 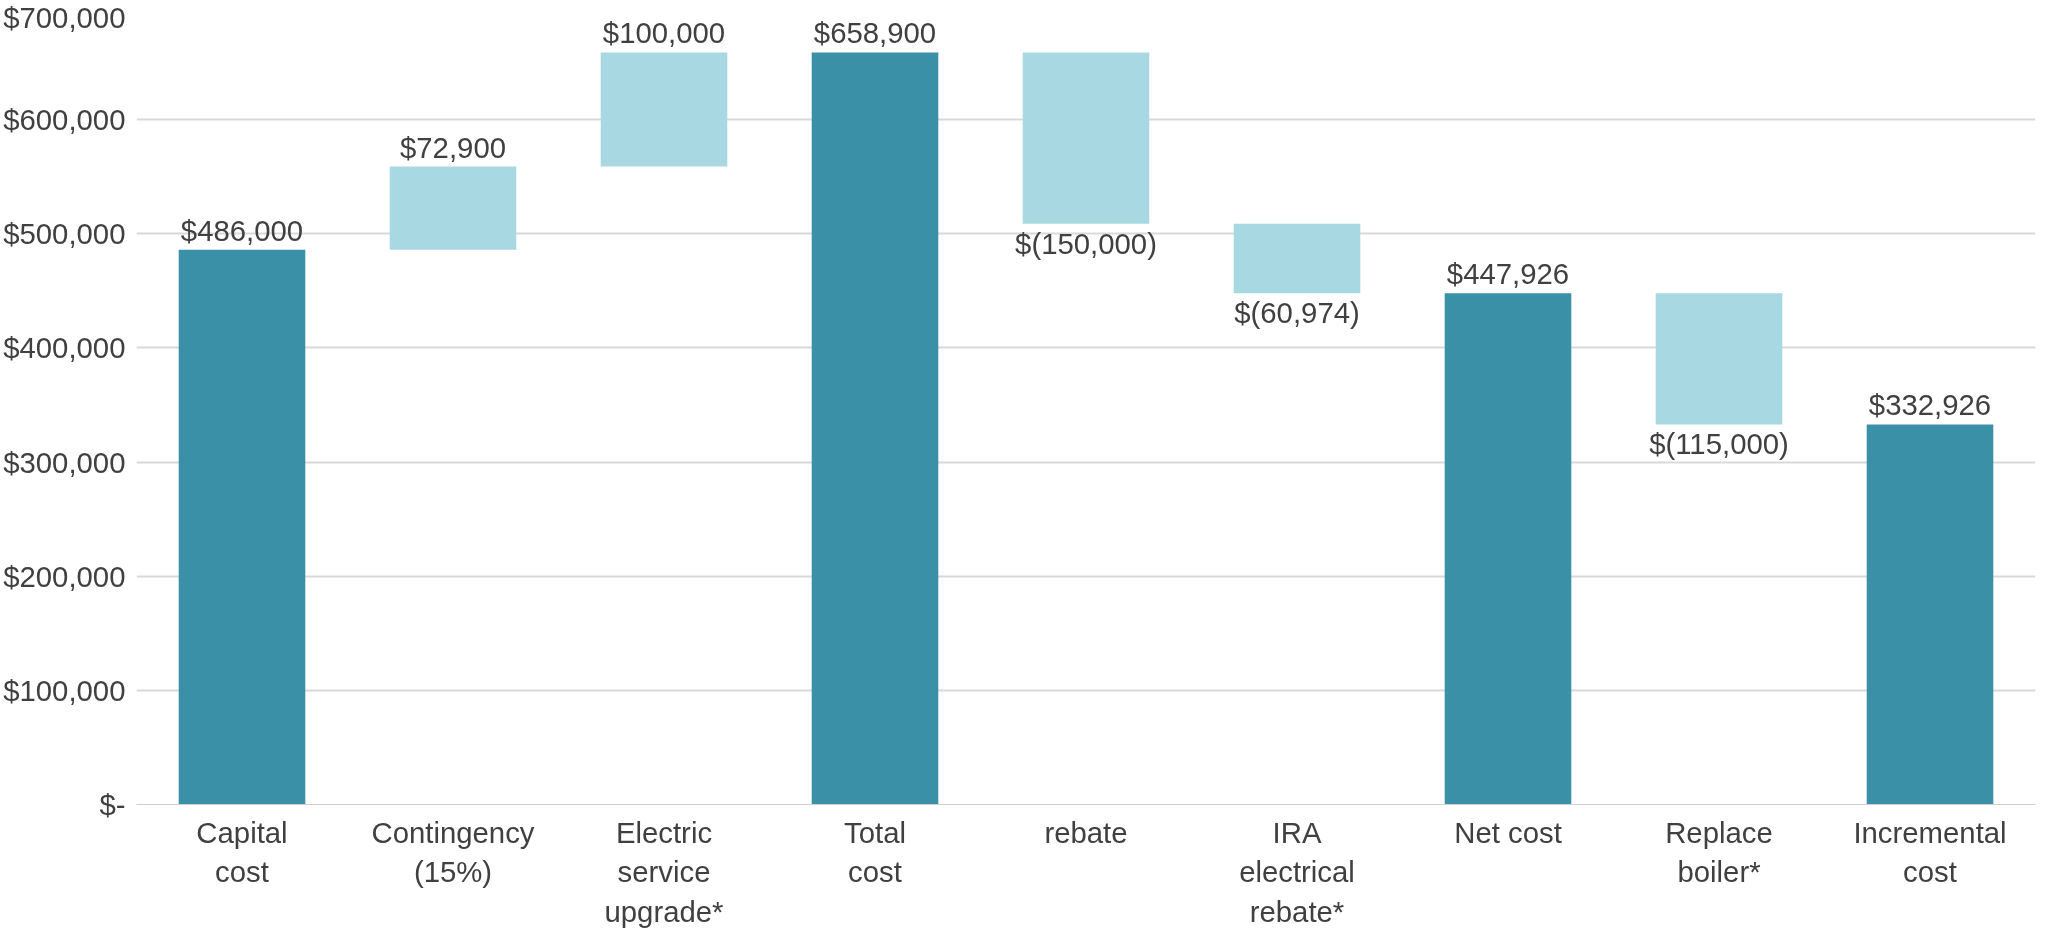 I want to click on data-label: $(115,000), so click(x=1719, y=444).